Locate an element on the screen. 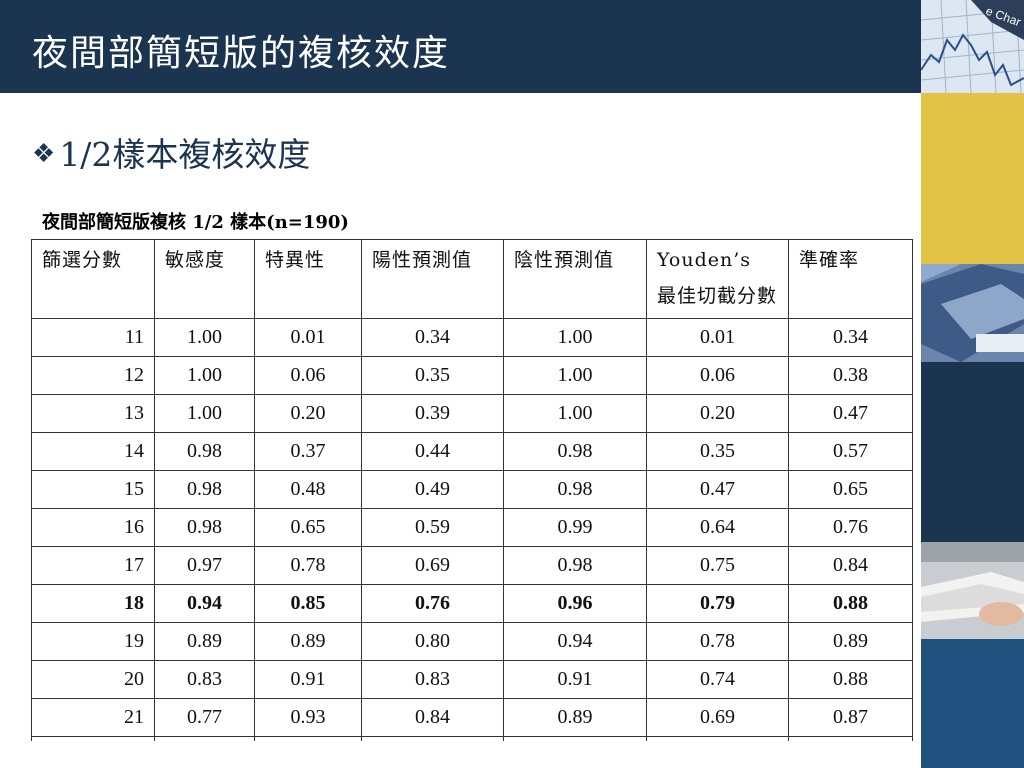 The height and width of the screenshot is (768, 1024). bullet-point: ❖ 1/2樣本複核效度 is located at coordinates (171, 152).